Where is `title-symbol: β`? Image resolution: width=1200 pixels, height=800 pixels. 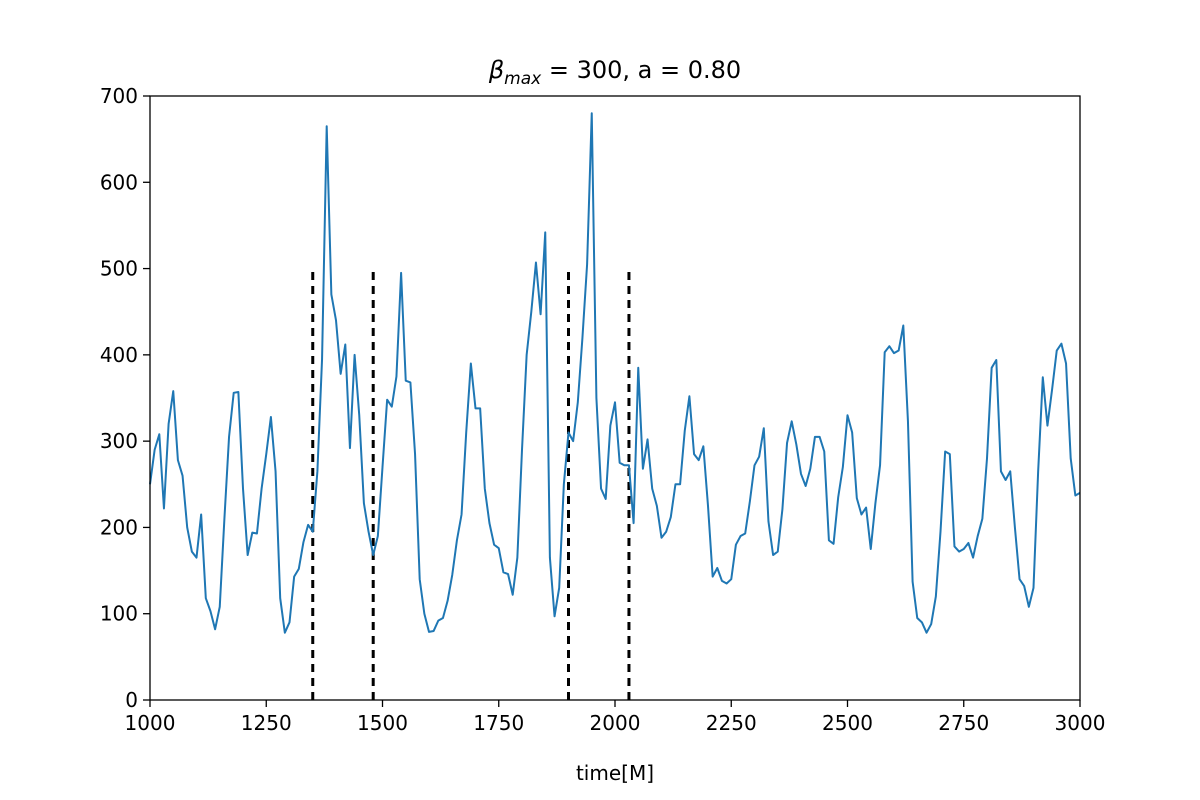 title-symbol: β is located at coordinates (496, 70).